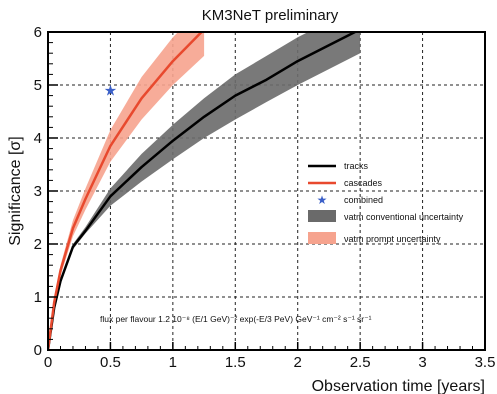 Image resolution: width=497 pixels, height=394 pixels. What do you see at coordinates (235, 362) in the screenshot?
I see `x-tick-label: 1.5` at bounding box center [235, 362].